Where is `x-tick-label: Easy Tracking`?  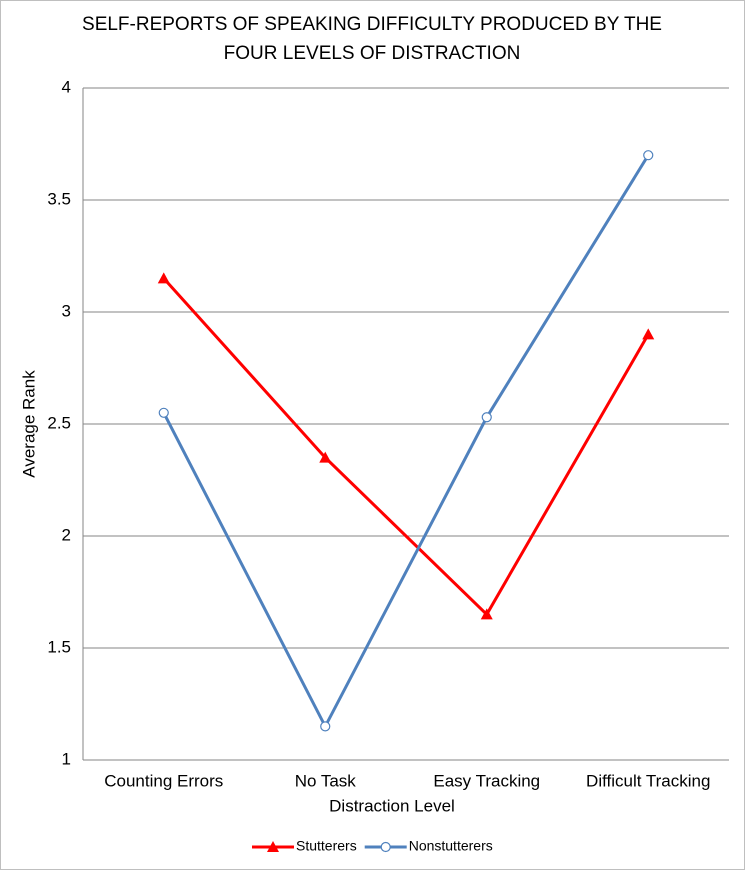
x-tick-label: Easy Tracking is located at coordinates (486, 780).